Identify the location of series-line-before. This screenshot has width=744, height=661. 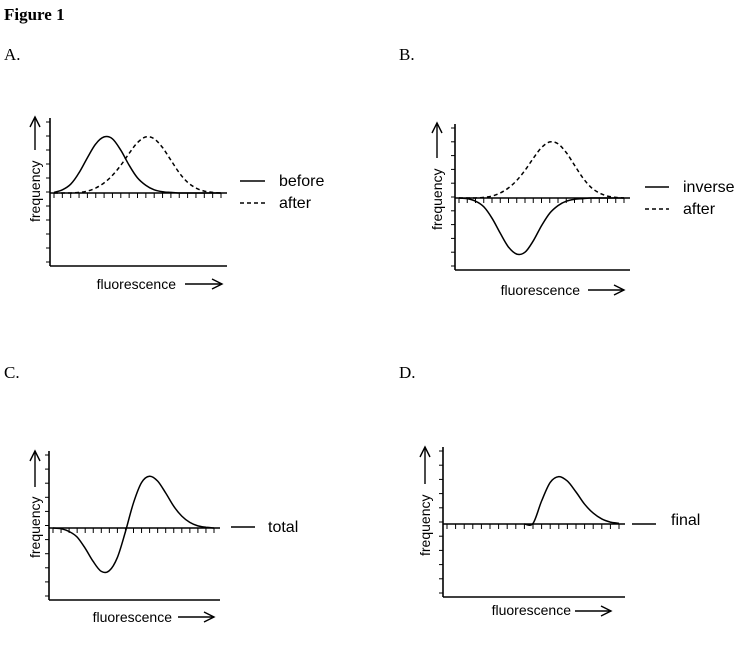
(137, 164).